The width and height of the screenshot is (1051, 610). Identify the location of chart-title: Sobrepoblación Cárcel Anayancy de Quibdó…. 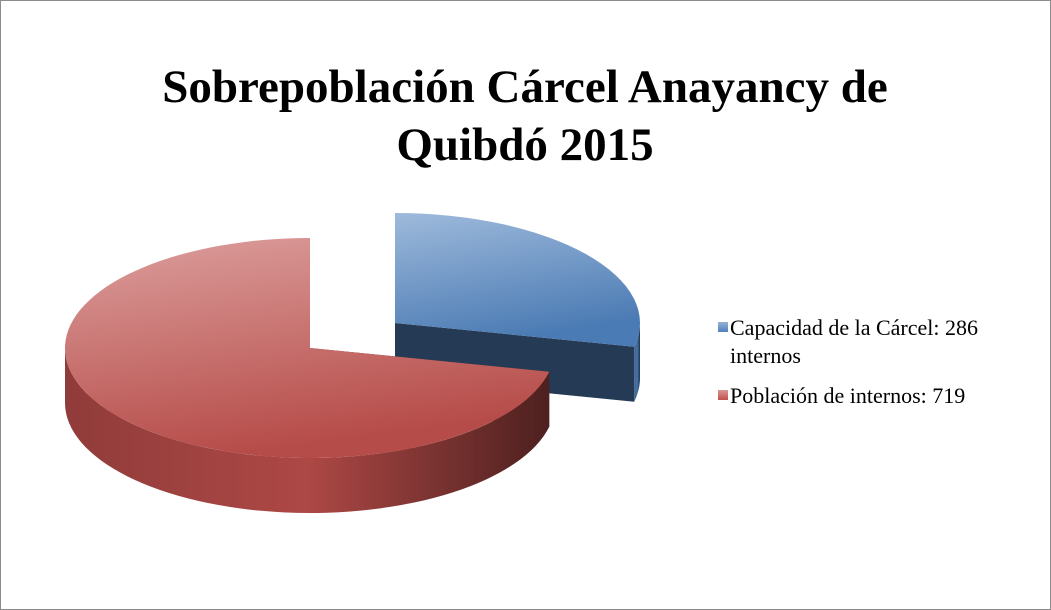
(525, 116).